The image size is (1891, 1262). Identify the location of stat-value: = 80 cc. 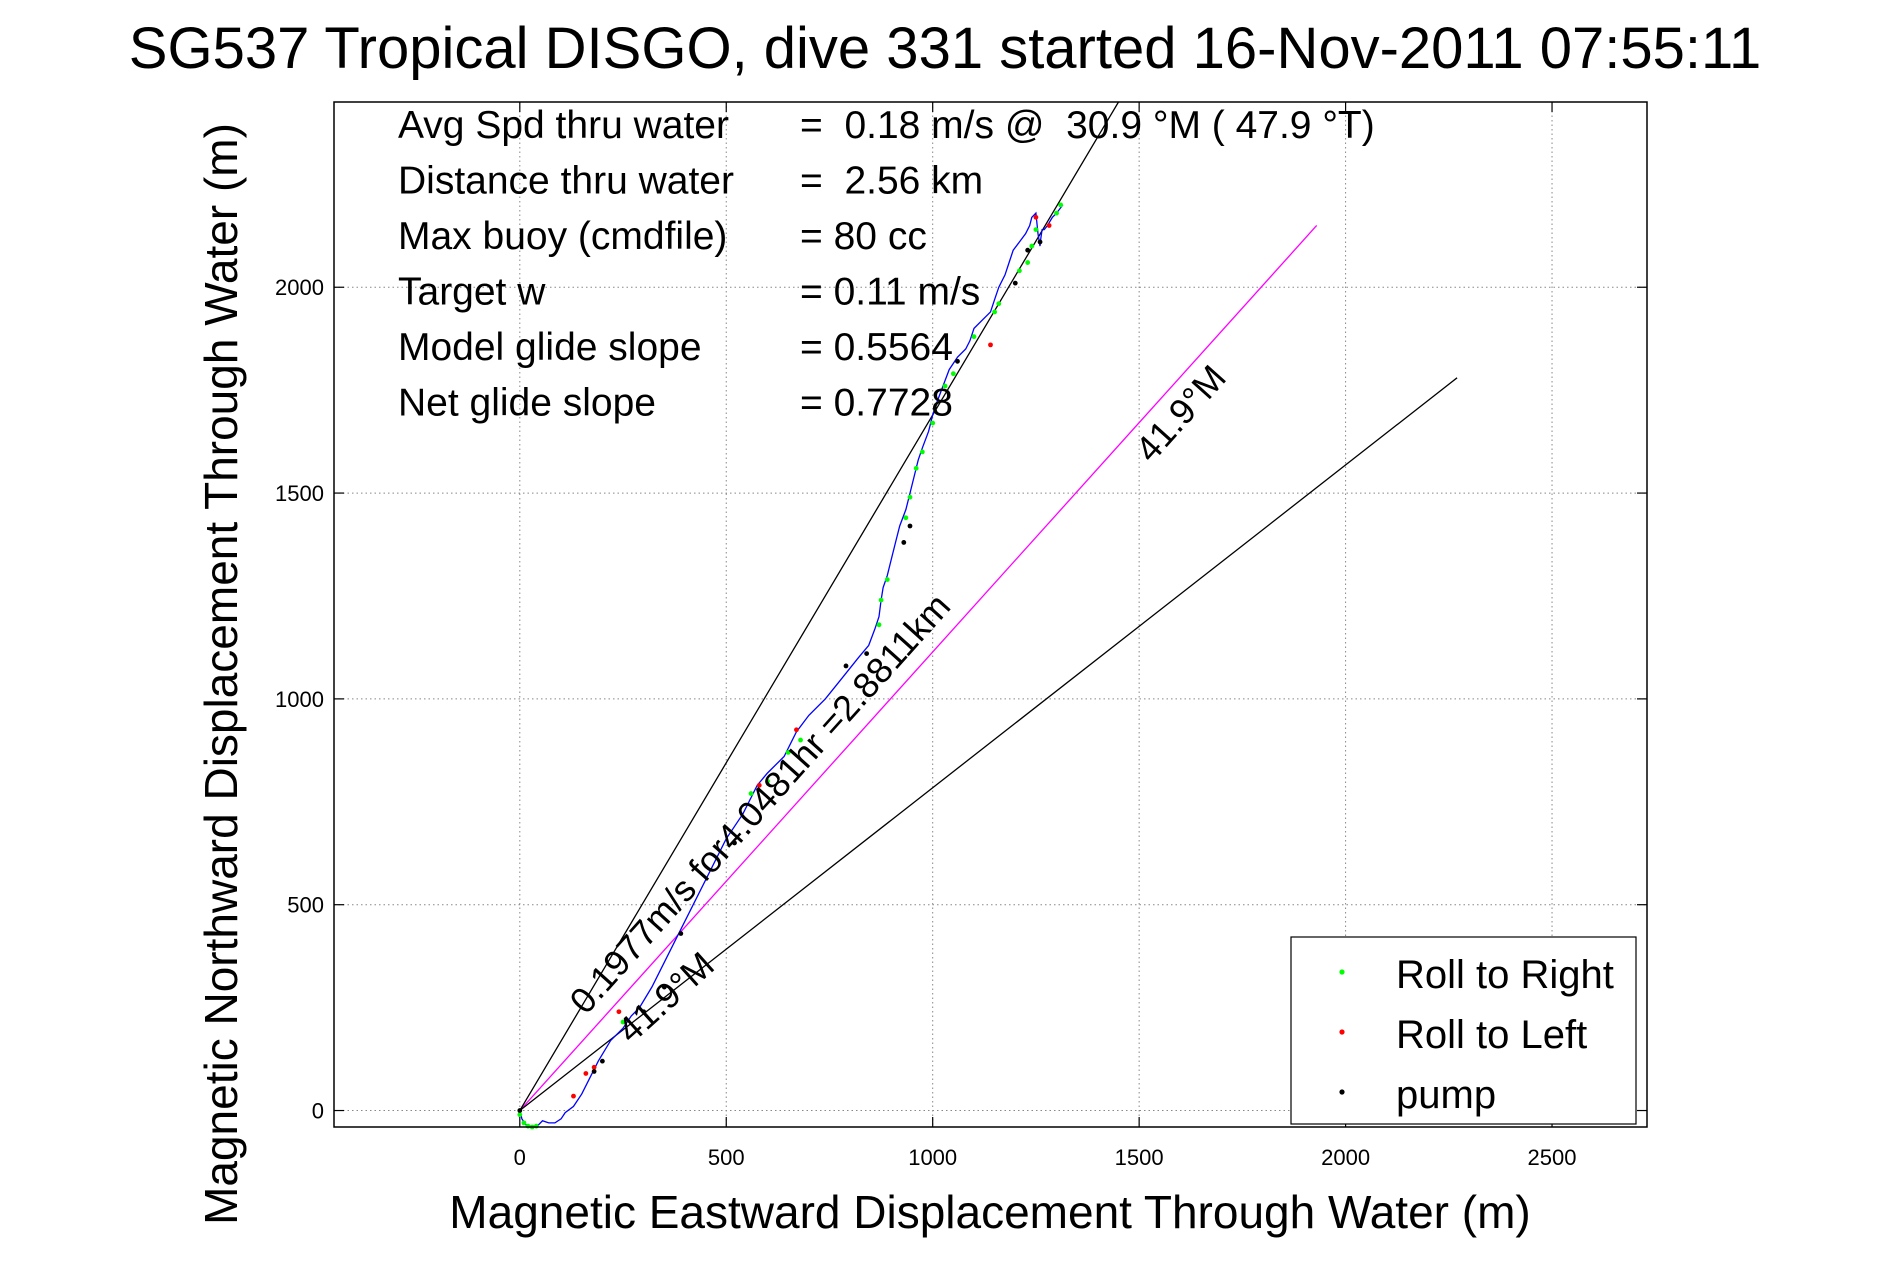
(863, 236).